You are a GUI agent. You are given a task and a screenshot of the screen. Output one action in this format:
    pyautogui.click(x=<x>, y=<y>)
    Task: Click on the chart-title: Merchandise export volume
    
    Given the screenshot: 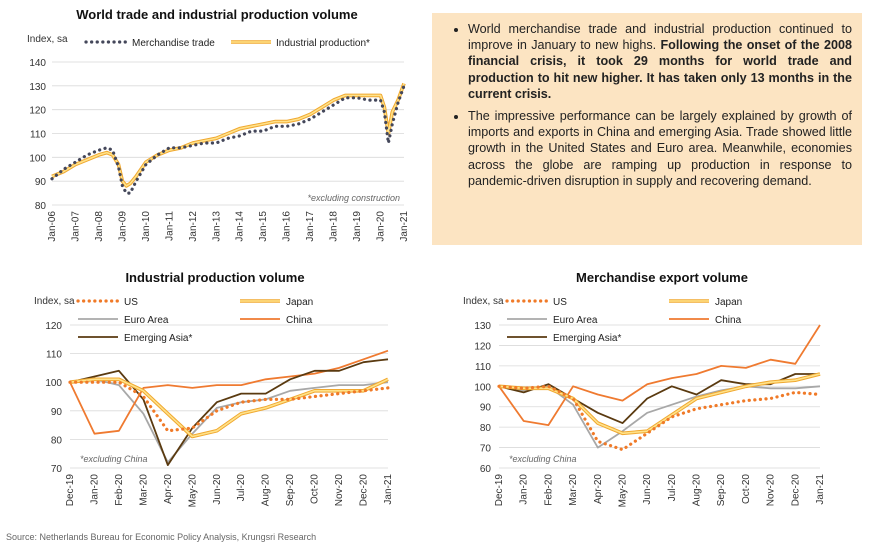 What is the action you would take?
    pyautogui.click(x=662, y=277)
    